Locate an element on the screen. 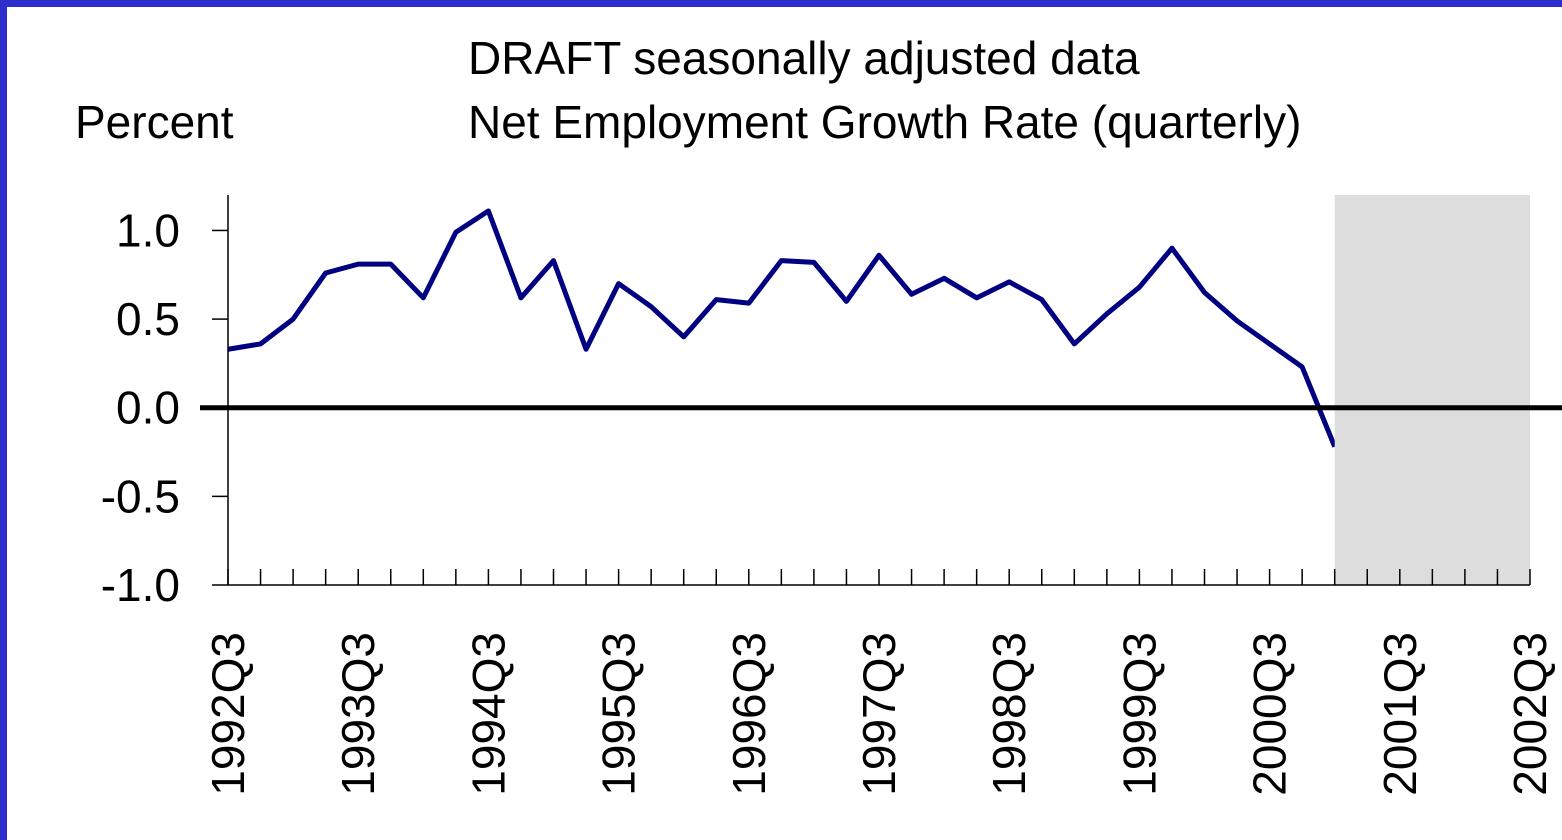 The height and width of the screenshot is (840, 1562). y-tick-label: 0.0 is located at coordinates (148, 408).